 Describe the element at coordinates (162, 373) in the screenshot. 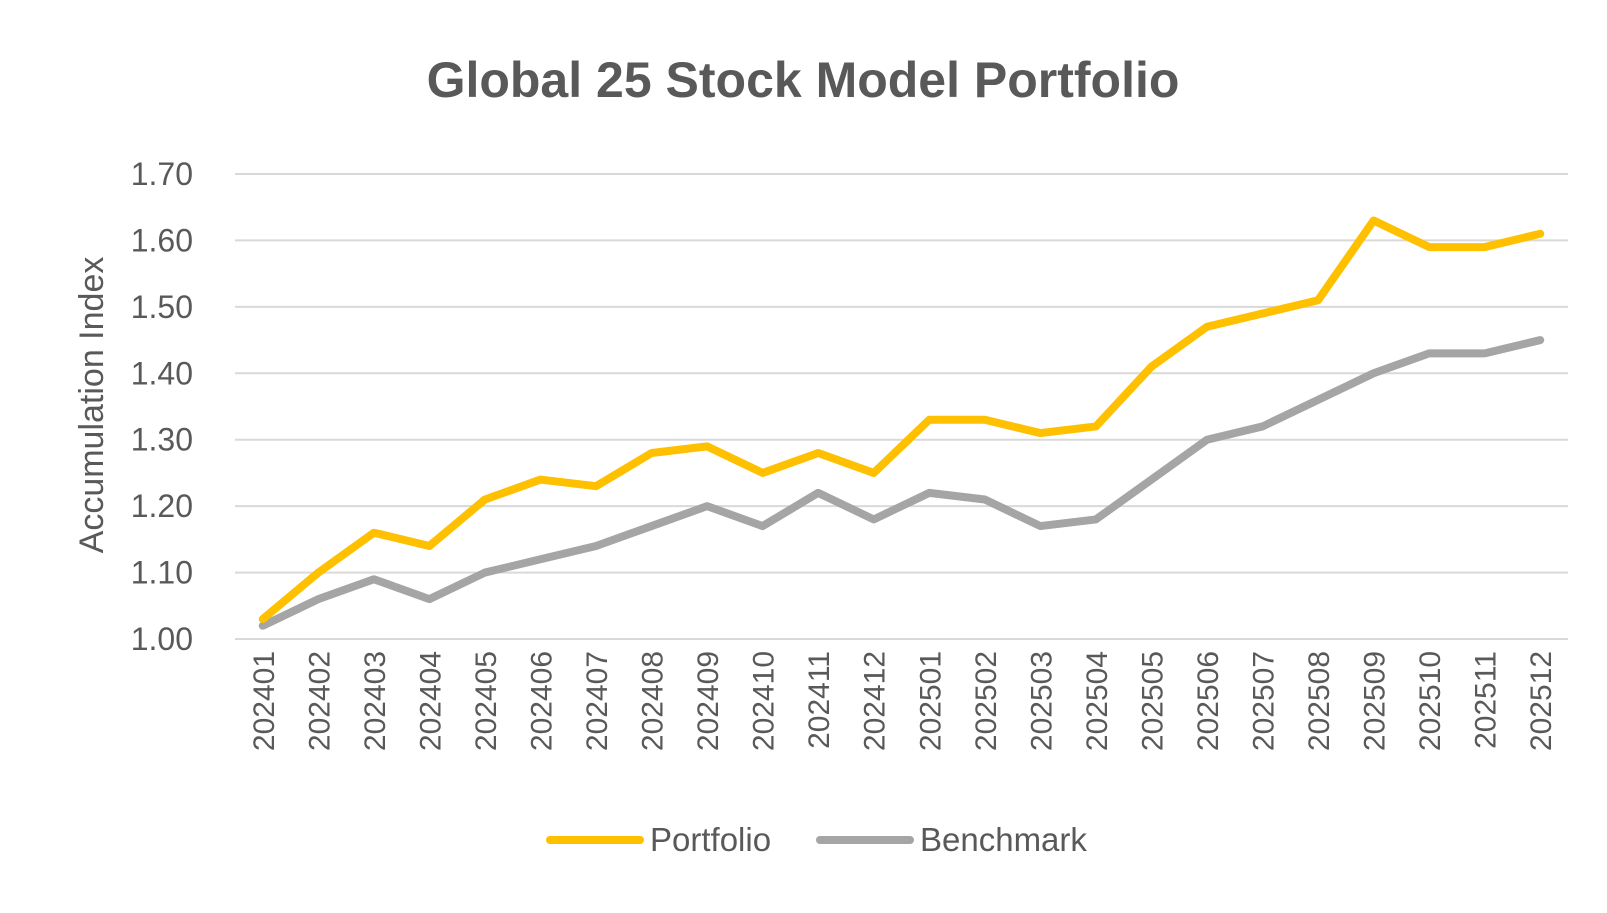

I see `y-tick-label: 1.40` at that location.